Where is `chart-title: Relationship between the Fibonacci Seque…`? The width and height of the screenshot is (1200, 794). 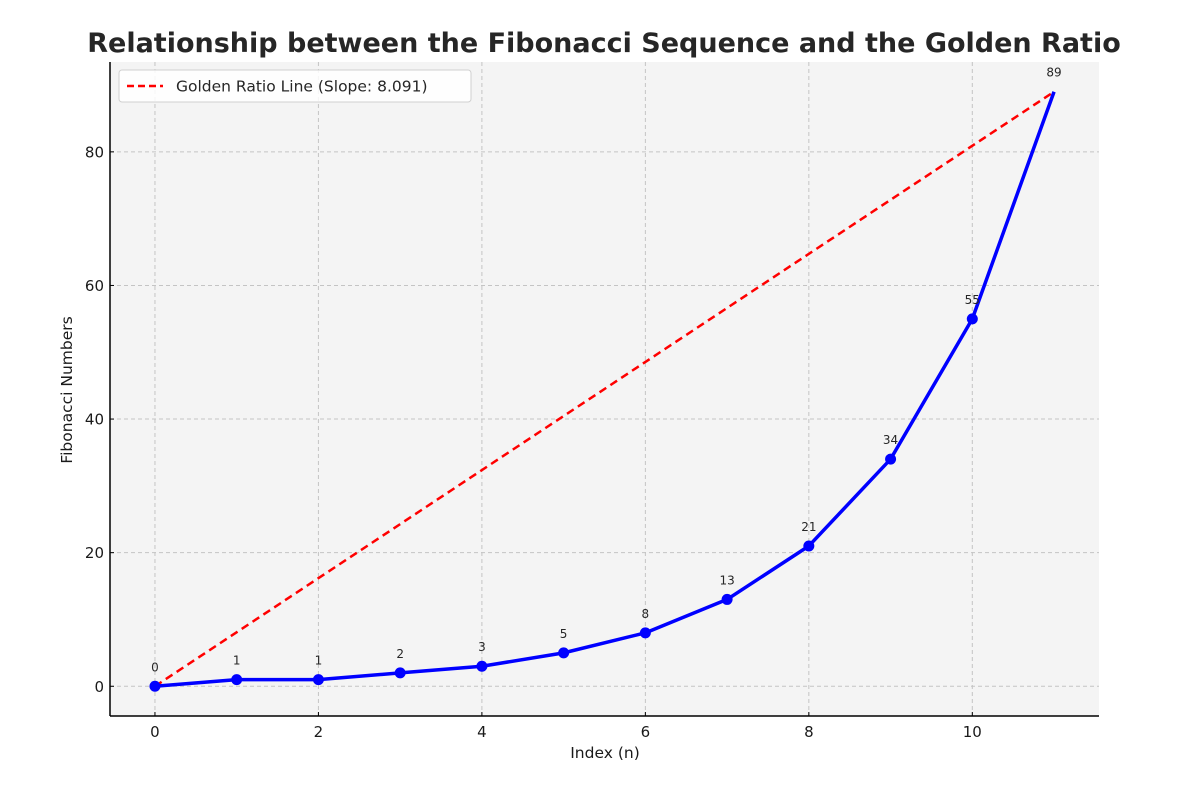
chart-title: Relationship between the Fibonacci Seque… is located at coordinates (604, 43).